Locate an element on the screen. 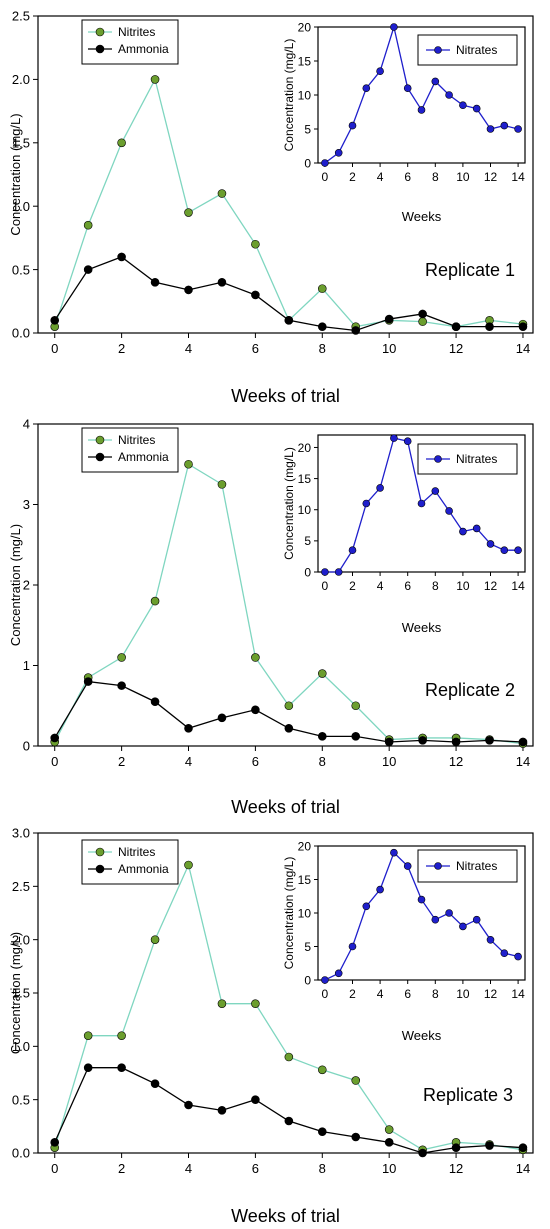 The image size is (550, 1229). inset-y-tick-label: 10 is located at coordinates (305, 913).